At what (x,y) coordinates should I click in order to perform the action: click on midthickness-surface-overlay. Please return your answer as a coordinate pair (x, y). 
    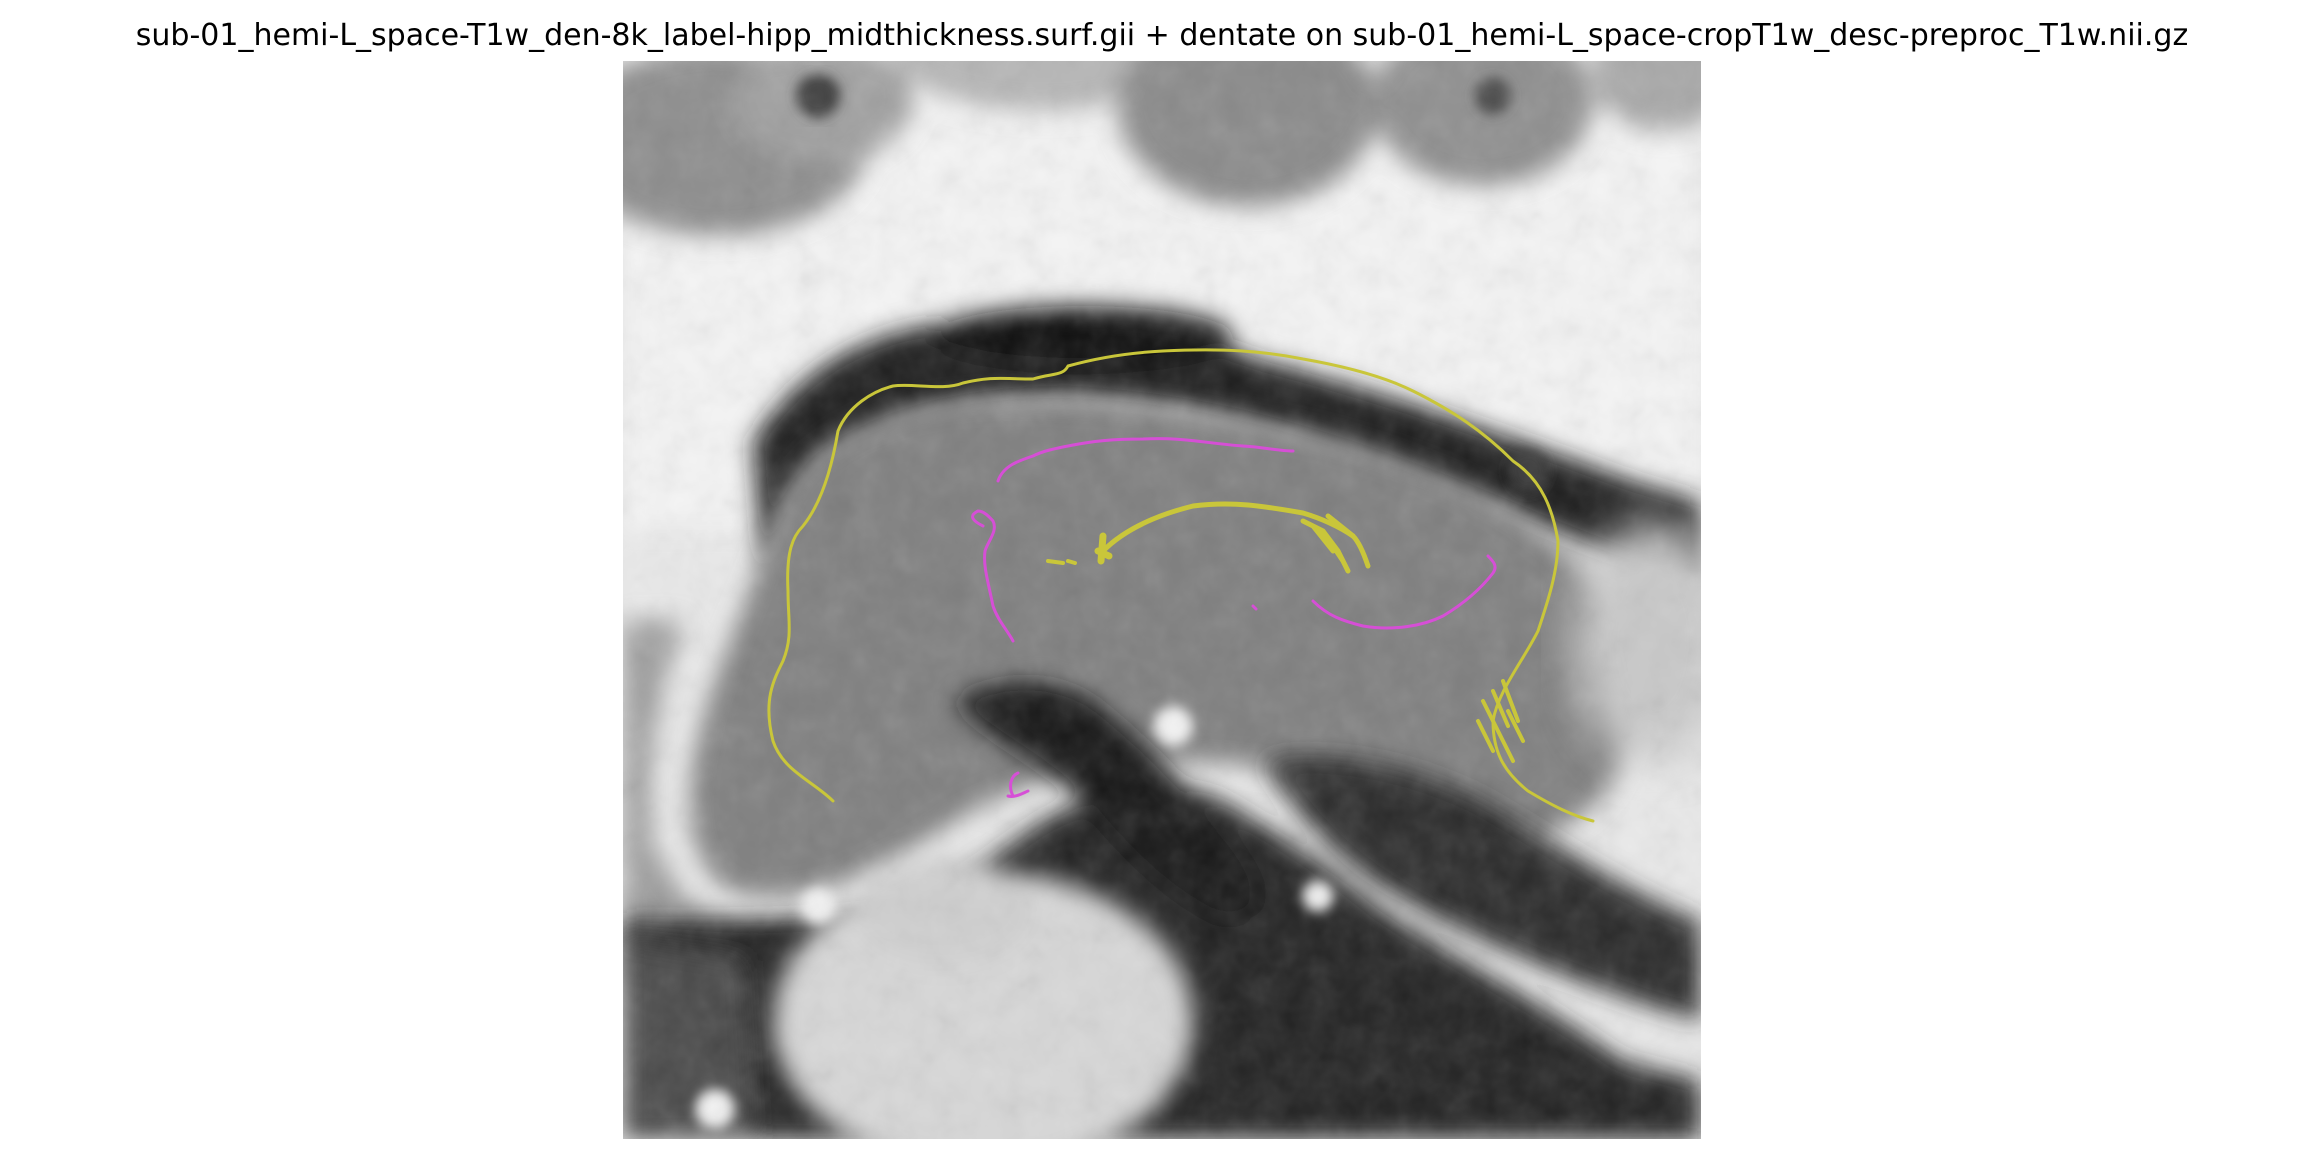
    Looking at the image, I should click on (1181, 585).